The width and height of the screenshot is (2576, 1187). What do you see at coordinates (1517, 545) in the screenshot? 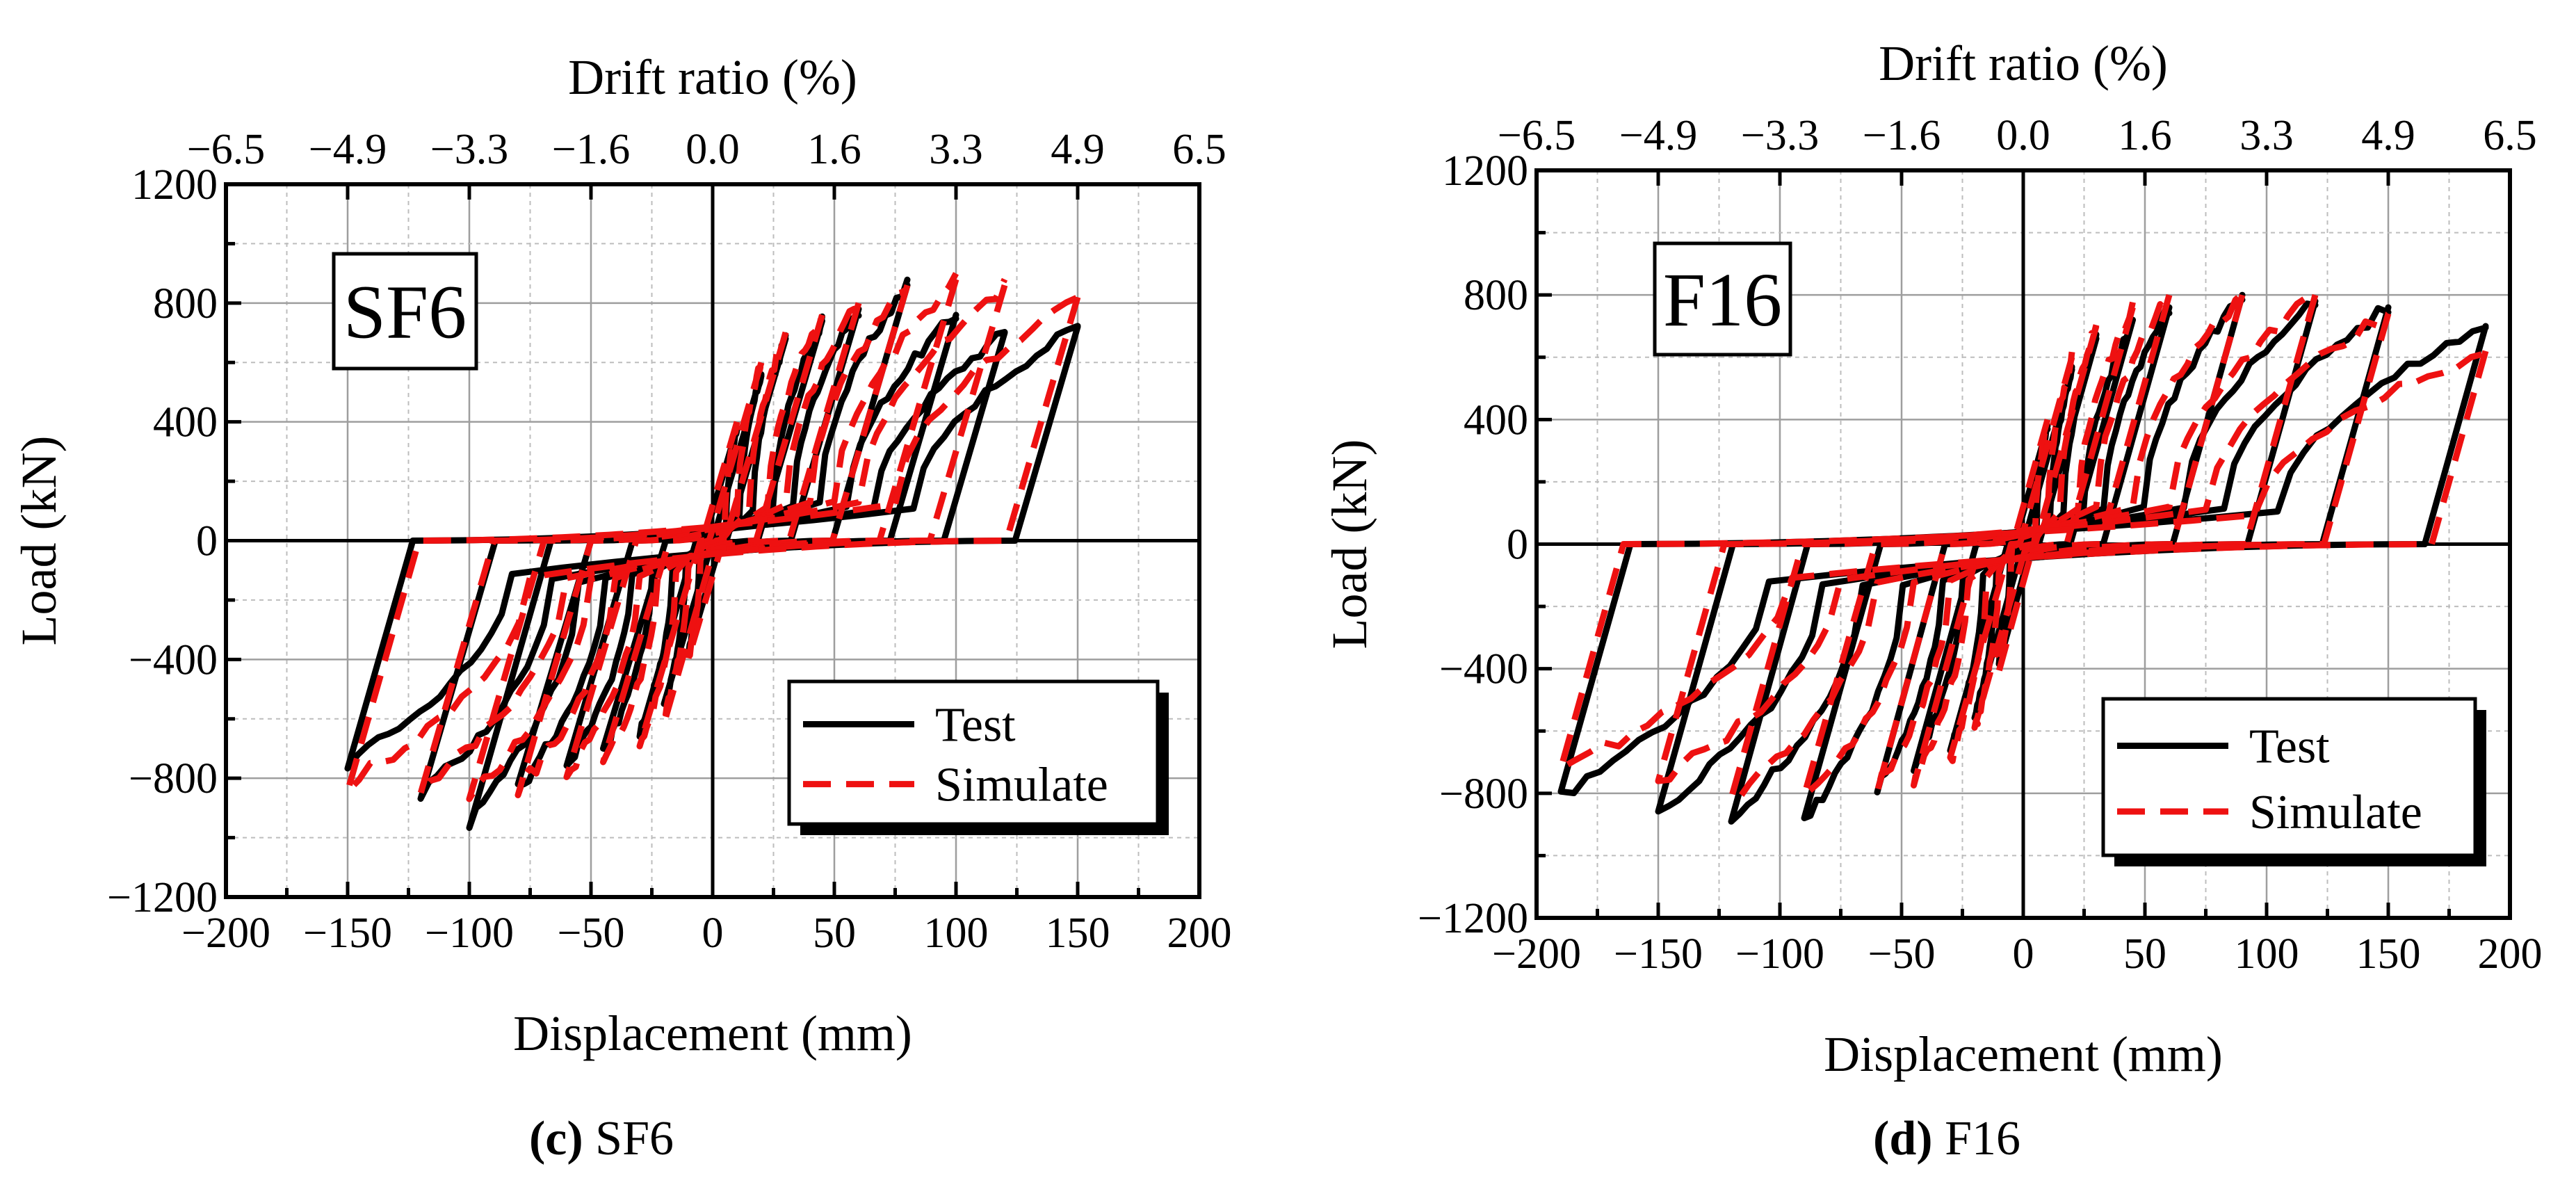
I see `panel-d-y-tick-label: 0` at bounding box center [1517, 545].